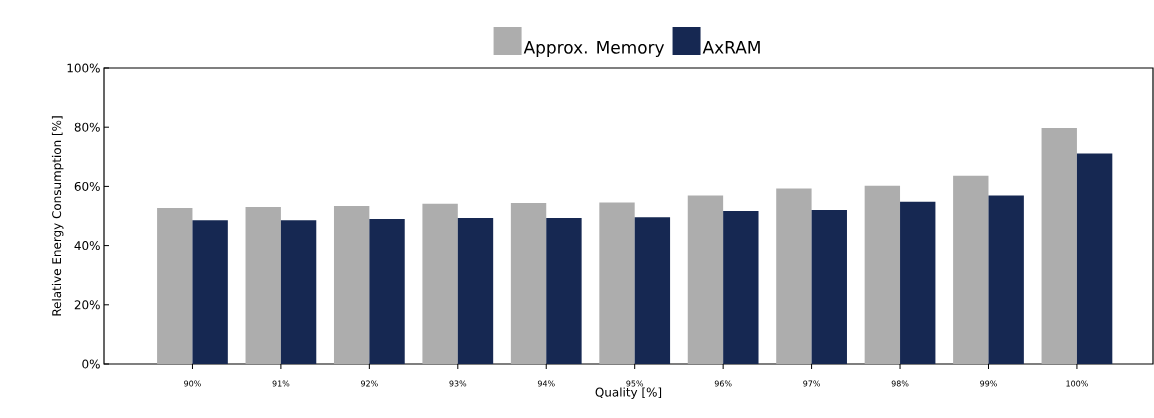 This screenshot has width=1154, height=418. I want to click on y-tick-label: 0%, so click(91, 364).